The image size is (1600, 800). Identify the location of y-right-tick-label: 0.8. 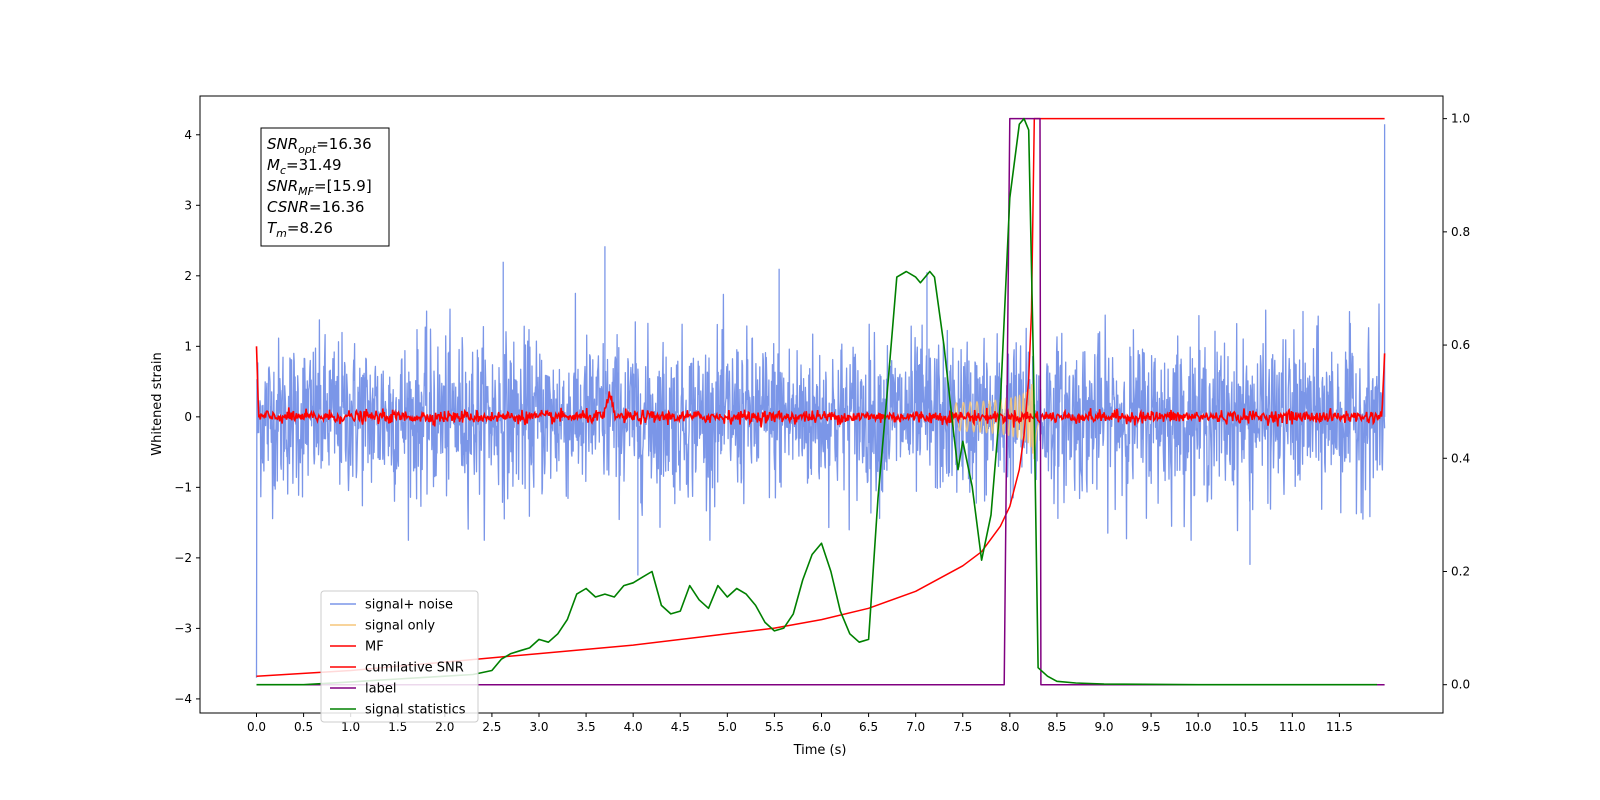
(1460, 232).